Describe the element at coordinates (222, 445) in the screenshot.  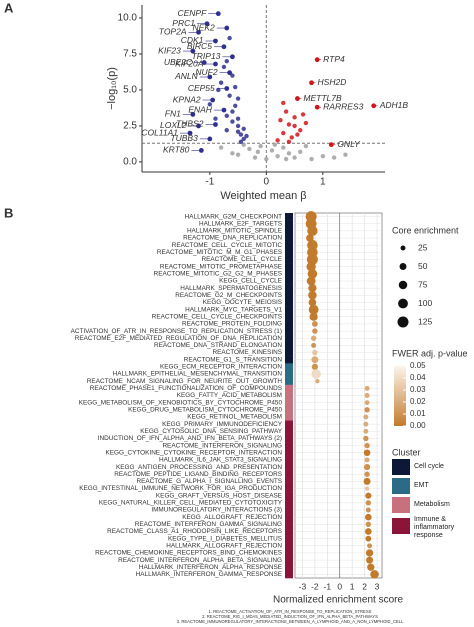
I see `row-label: REACTOME_INTERFERON_SIGNALING` at that location.